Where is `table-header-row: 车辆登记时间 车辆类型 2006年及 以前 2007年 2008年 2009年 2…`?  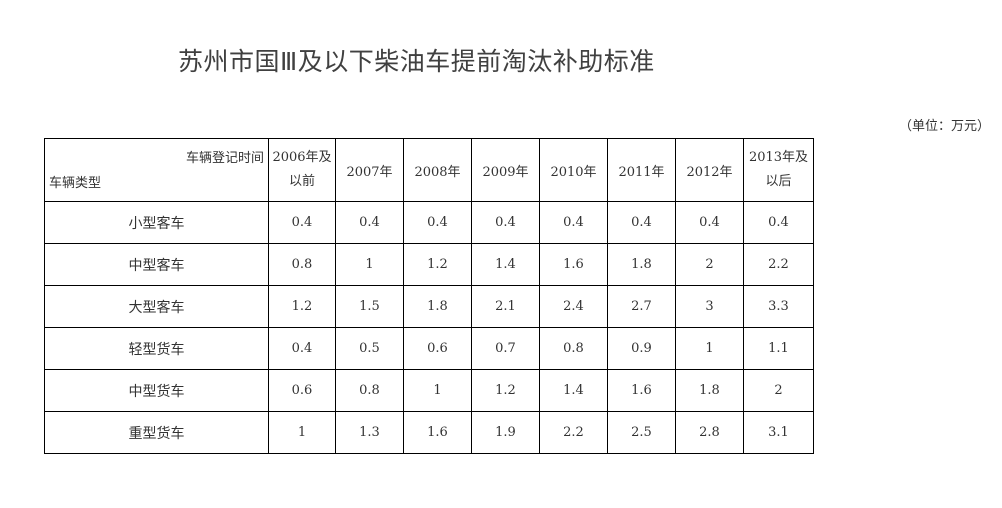 table-header-row: 车辆登记时间 车辆类型 2006年及 以前 2007年 2008年 2009年 2… is located at coordinates (429, 170).